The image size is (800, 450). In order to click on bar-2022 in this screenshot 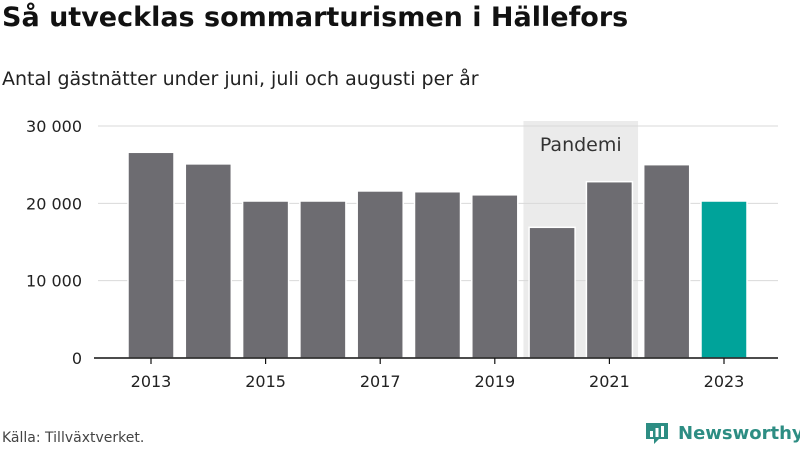, I will do `click(666, 261)`.